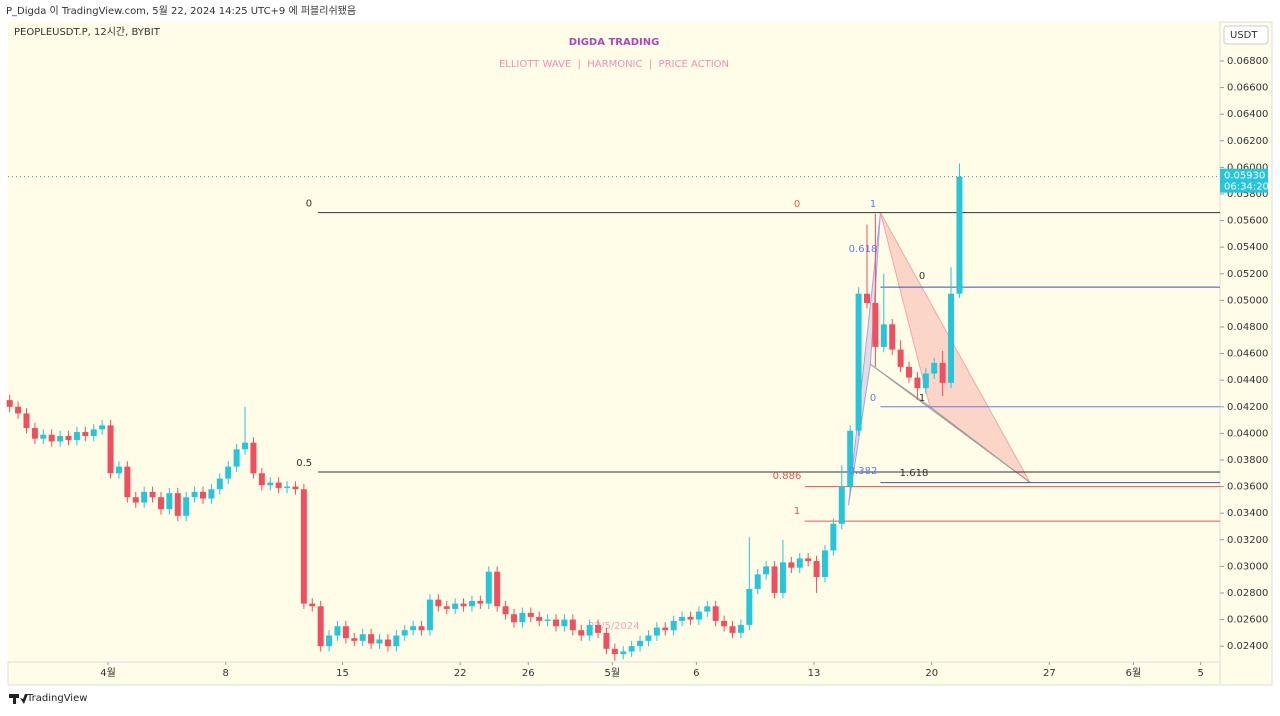 The image size is (1280, 716). I want to click on x-tick-label: 4월, so click(108, 673).